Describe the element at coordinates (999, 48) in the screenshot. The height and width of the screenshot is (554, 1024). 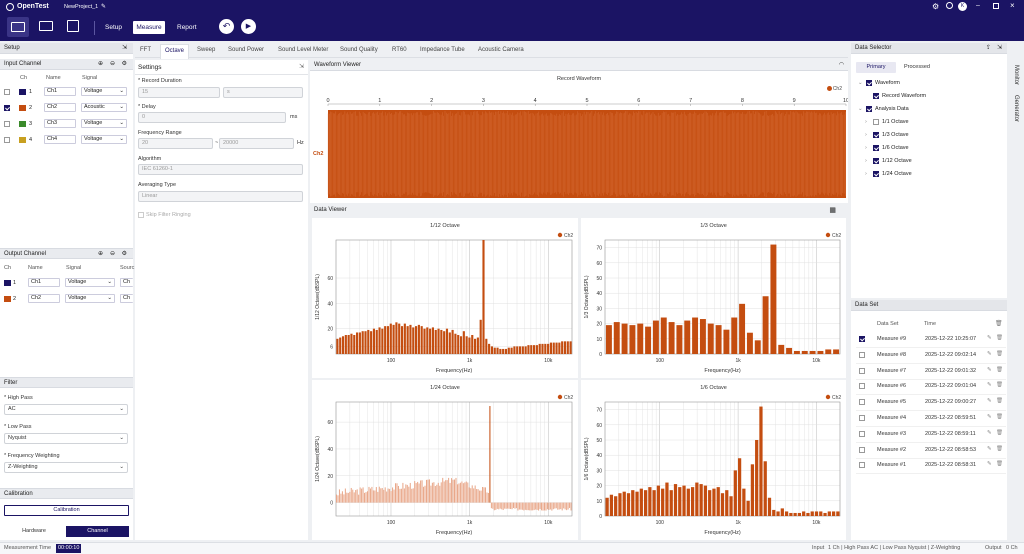
I see `collapse-icon: ⇲` at that location.